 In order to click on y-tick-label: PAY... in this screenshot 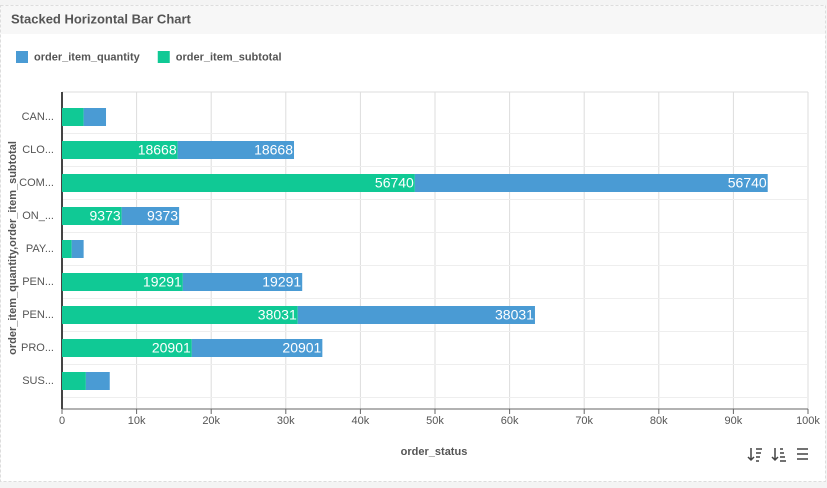, I will do `click(40, 249)`.